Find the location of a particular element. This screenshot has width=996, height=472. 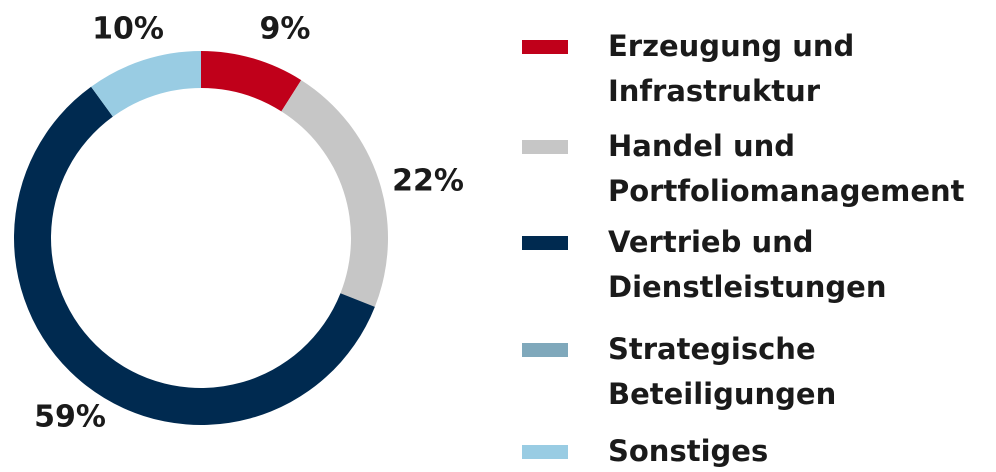

data-label: 10% is located at coordinates (128, 29).